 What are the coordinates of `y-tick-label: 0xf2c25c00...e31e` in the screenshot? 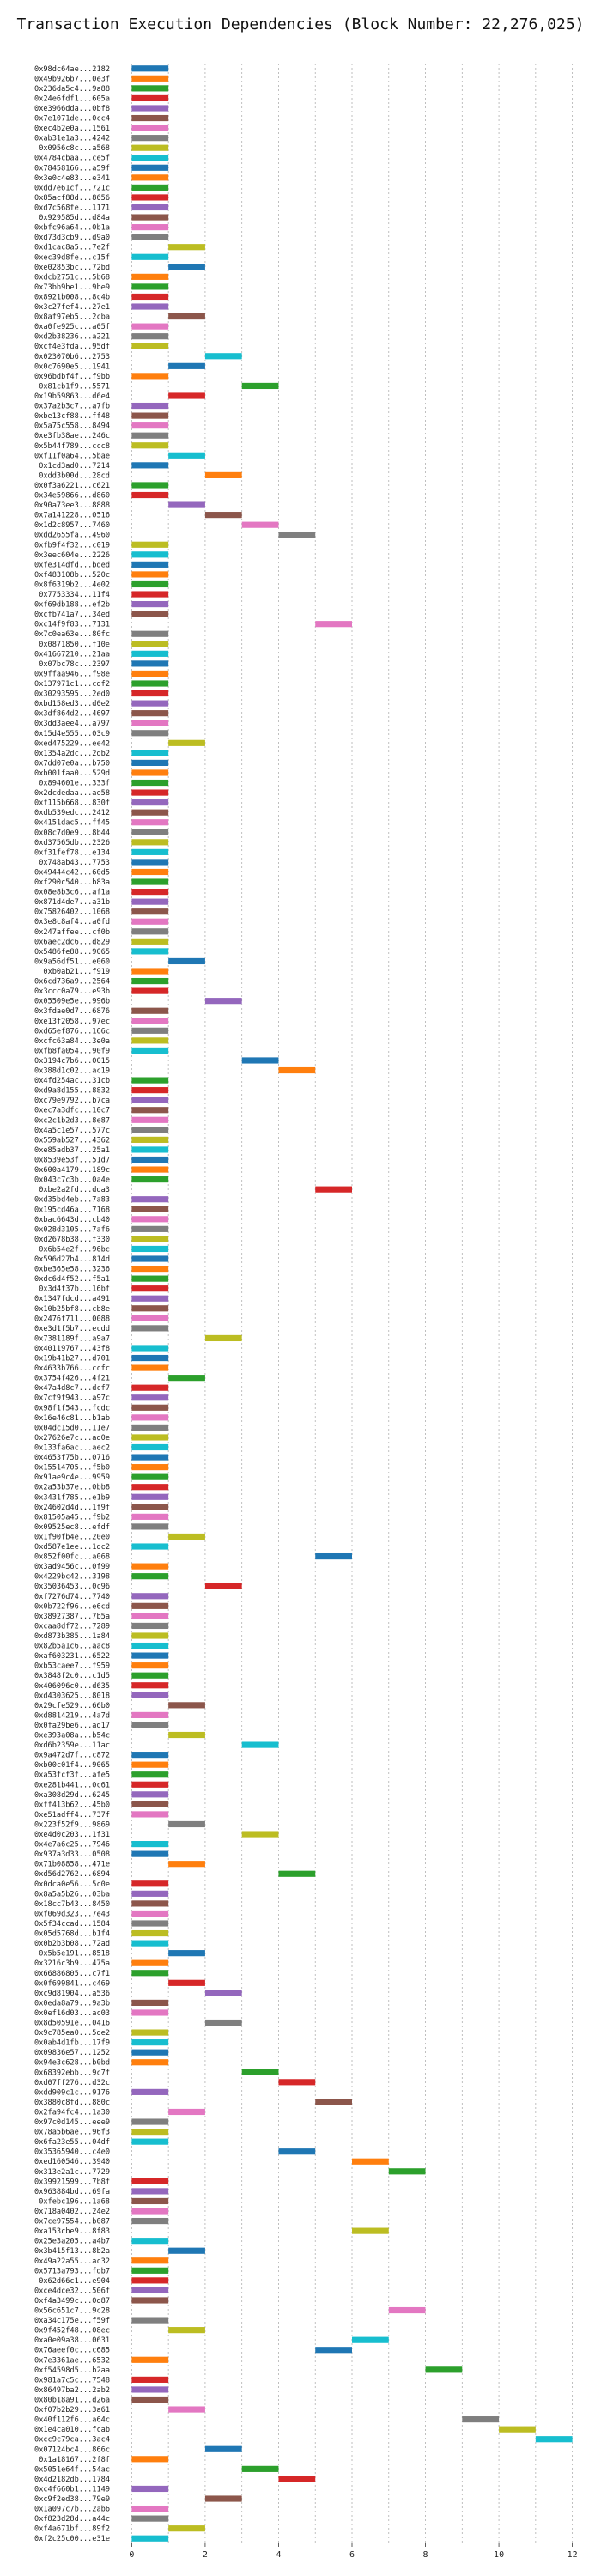 It's located at (72, 2539).